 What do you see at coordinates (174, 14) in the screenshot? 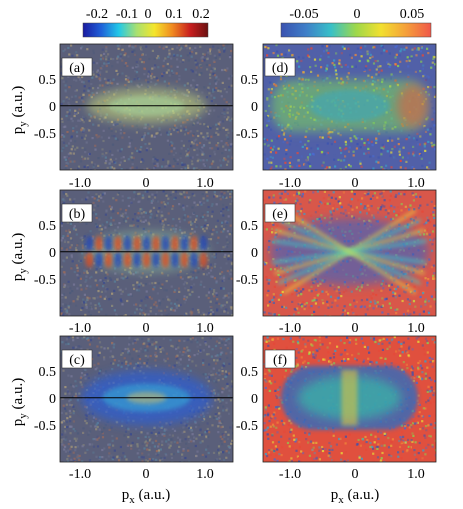
I see `colorbar-left-tick-4: 0.1` at bounding box center [174, 14].